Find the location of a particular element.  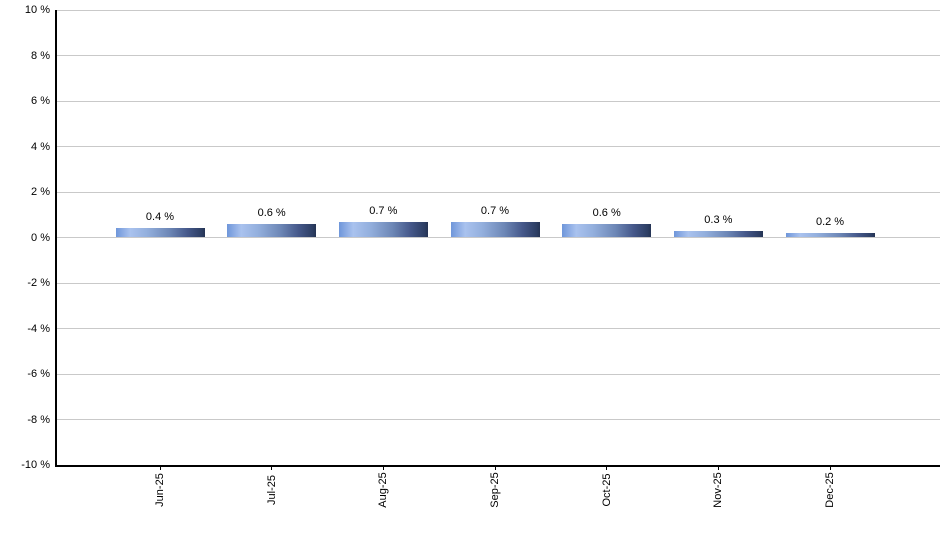

y-tick-label: -2 % is located at coordinates (38, 283).